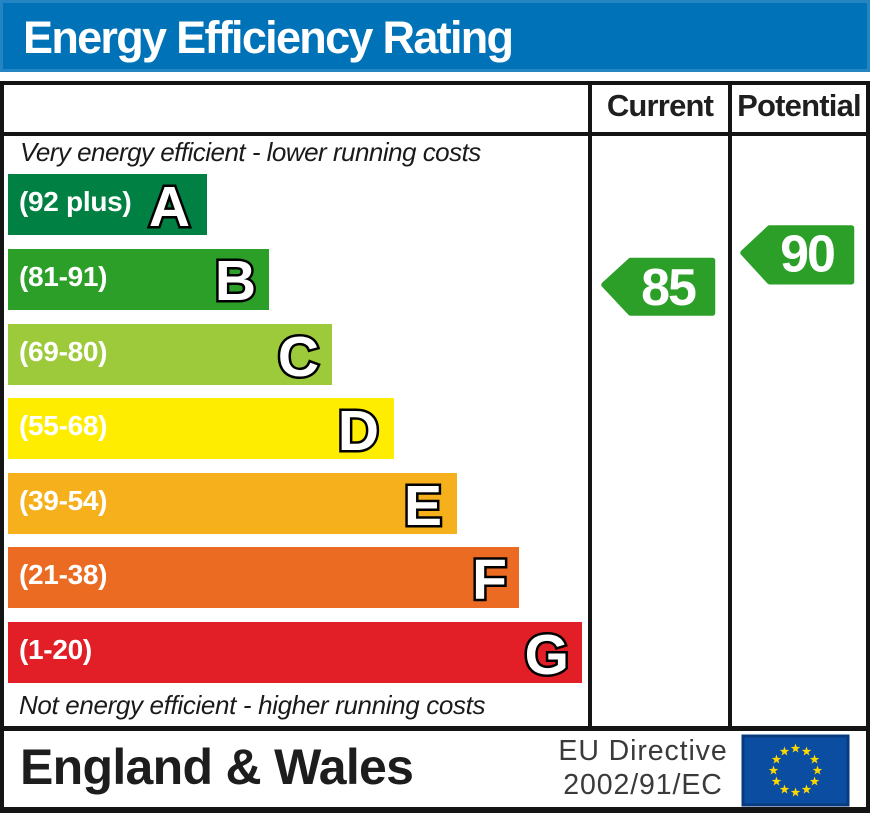 The image size is (870, 816). What do you see at coordinates (807, 255) in the screenshot?
I see `svg-text: 90` at bounding box center [807, 255].